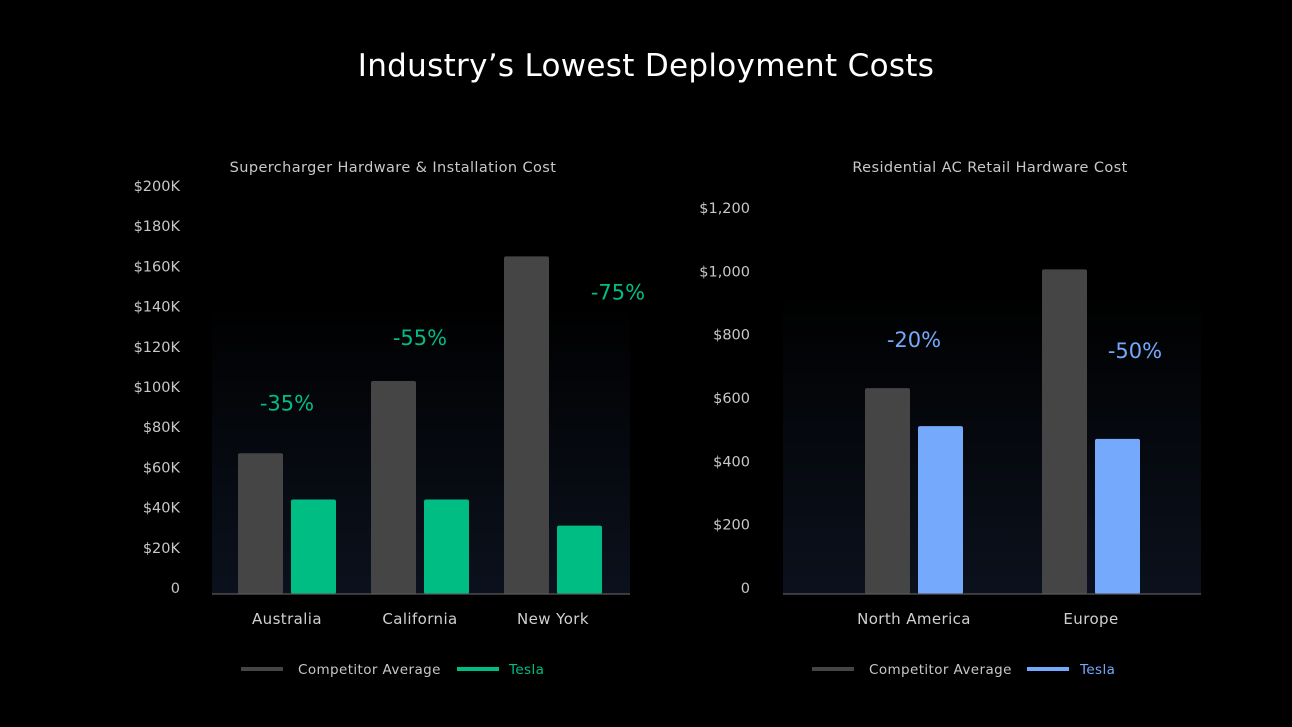 This screenshot has width=1292, height=727. Describe the element at coordinates (162, 428) in the screenshot. I see `y-tick-label: $80K` at that location.